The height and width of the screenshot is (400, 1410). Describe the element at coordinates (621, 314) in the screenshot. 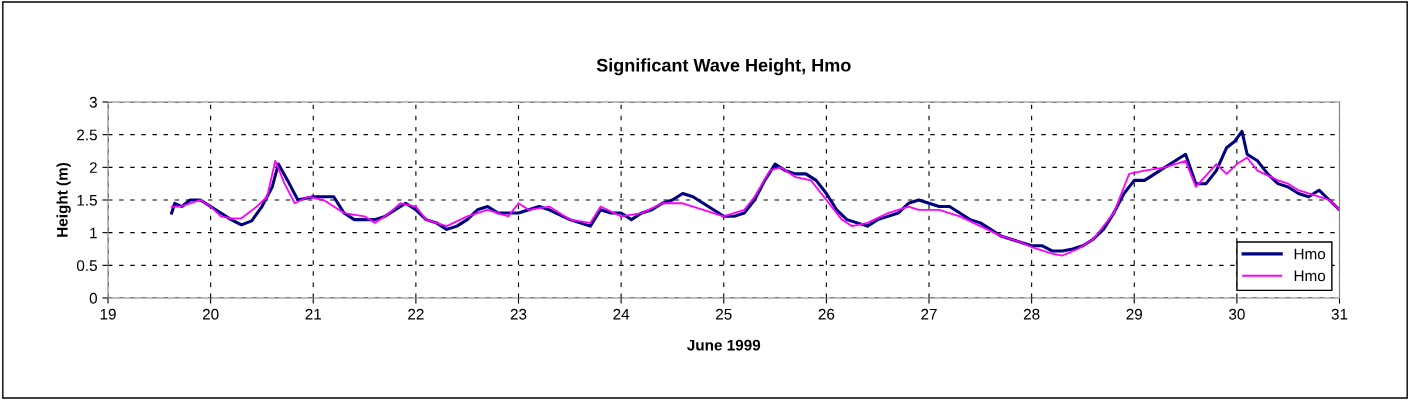

I see `x-tick-label: 24` at that location.